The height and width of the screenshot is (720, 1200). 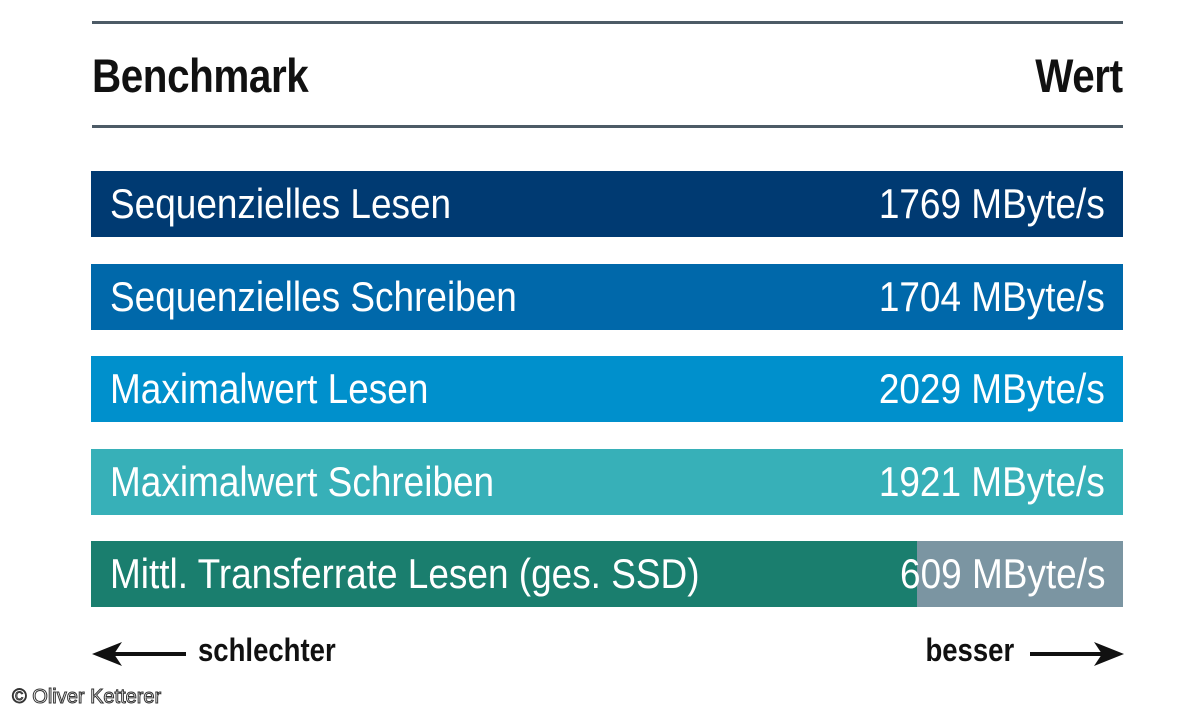 What do you see at coordinates (313, 296) in the screenshot?
I see `bar-label: Sequenzielles Schreiben` at bounding box center [313, 296].